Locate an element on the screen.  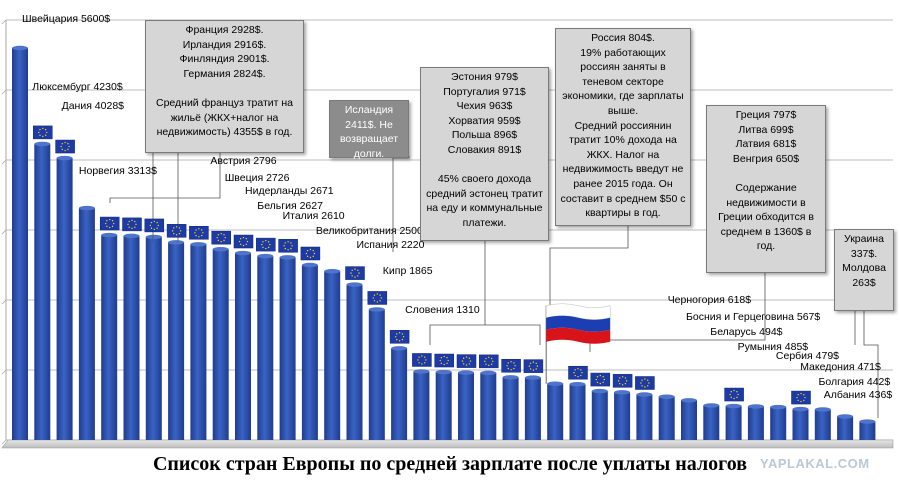
bar-label: Румыния 485$ is located at coordinates (773, 347).